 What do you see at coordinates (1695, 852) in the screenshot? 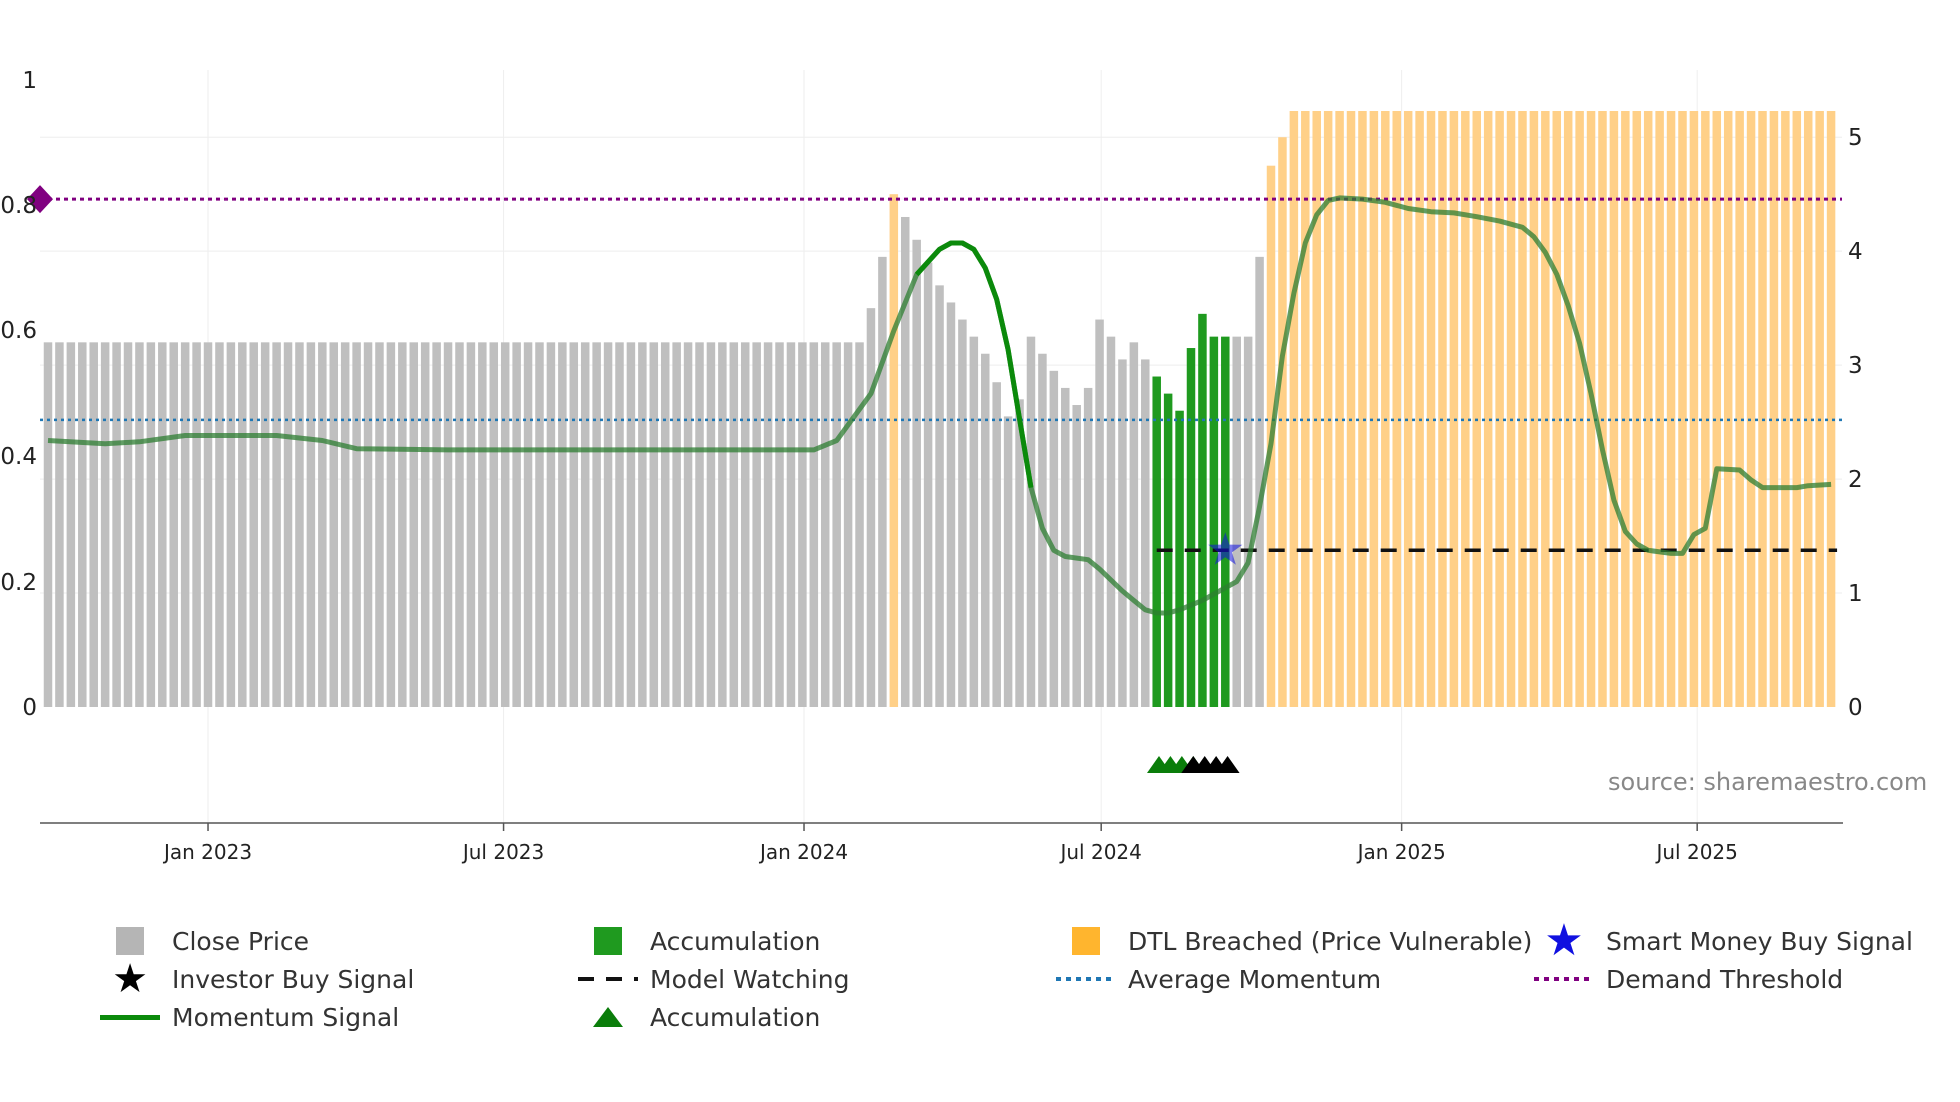
I see `x-tick-label: Jul 2025` at bounding box center [1695, 852].